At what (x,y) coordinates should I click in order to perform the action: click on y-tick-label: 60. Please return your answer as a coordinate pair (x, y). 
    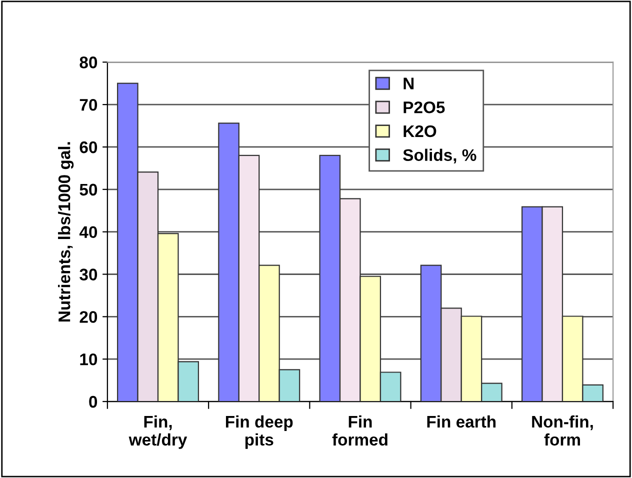
    Looking at the image, I should click on (89, 147).